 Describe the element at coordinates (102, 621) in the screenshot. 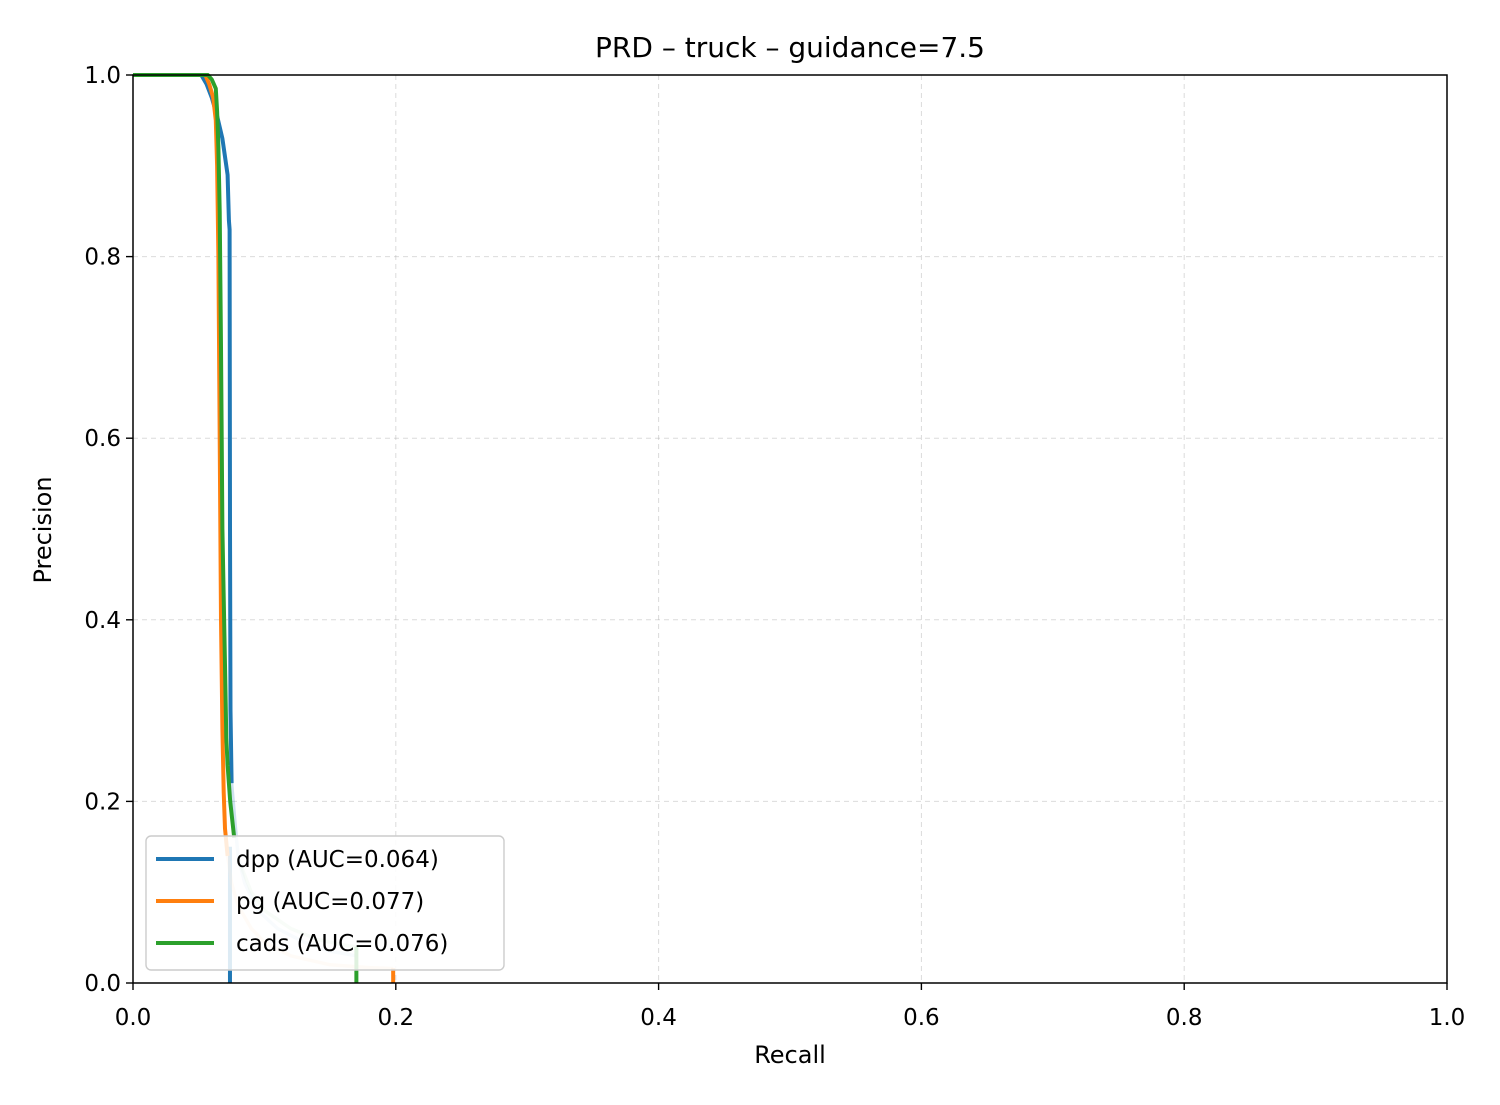

I see `y-tick-label: 0.4` at that location.